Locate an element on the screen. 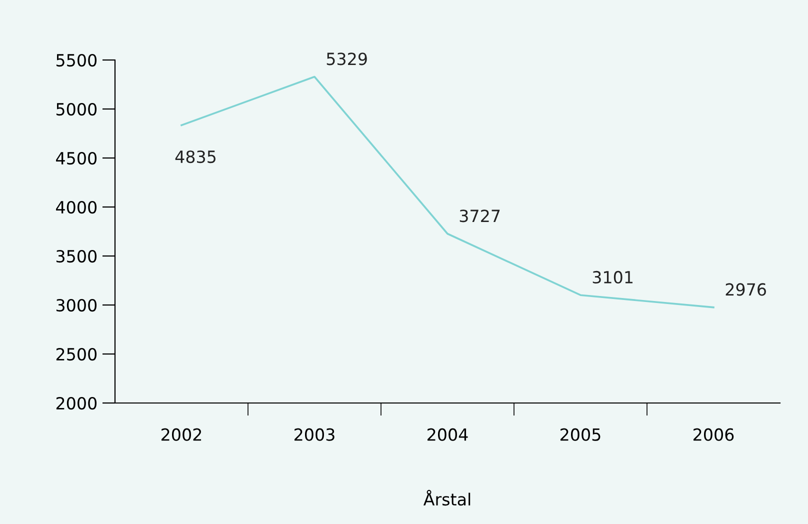 This screenshot has height=524, width=808. data-label: 3101 is located at coordinates (612, 277).